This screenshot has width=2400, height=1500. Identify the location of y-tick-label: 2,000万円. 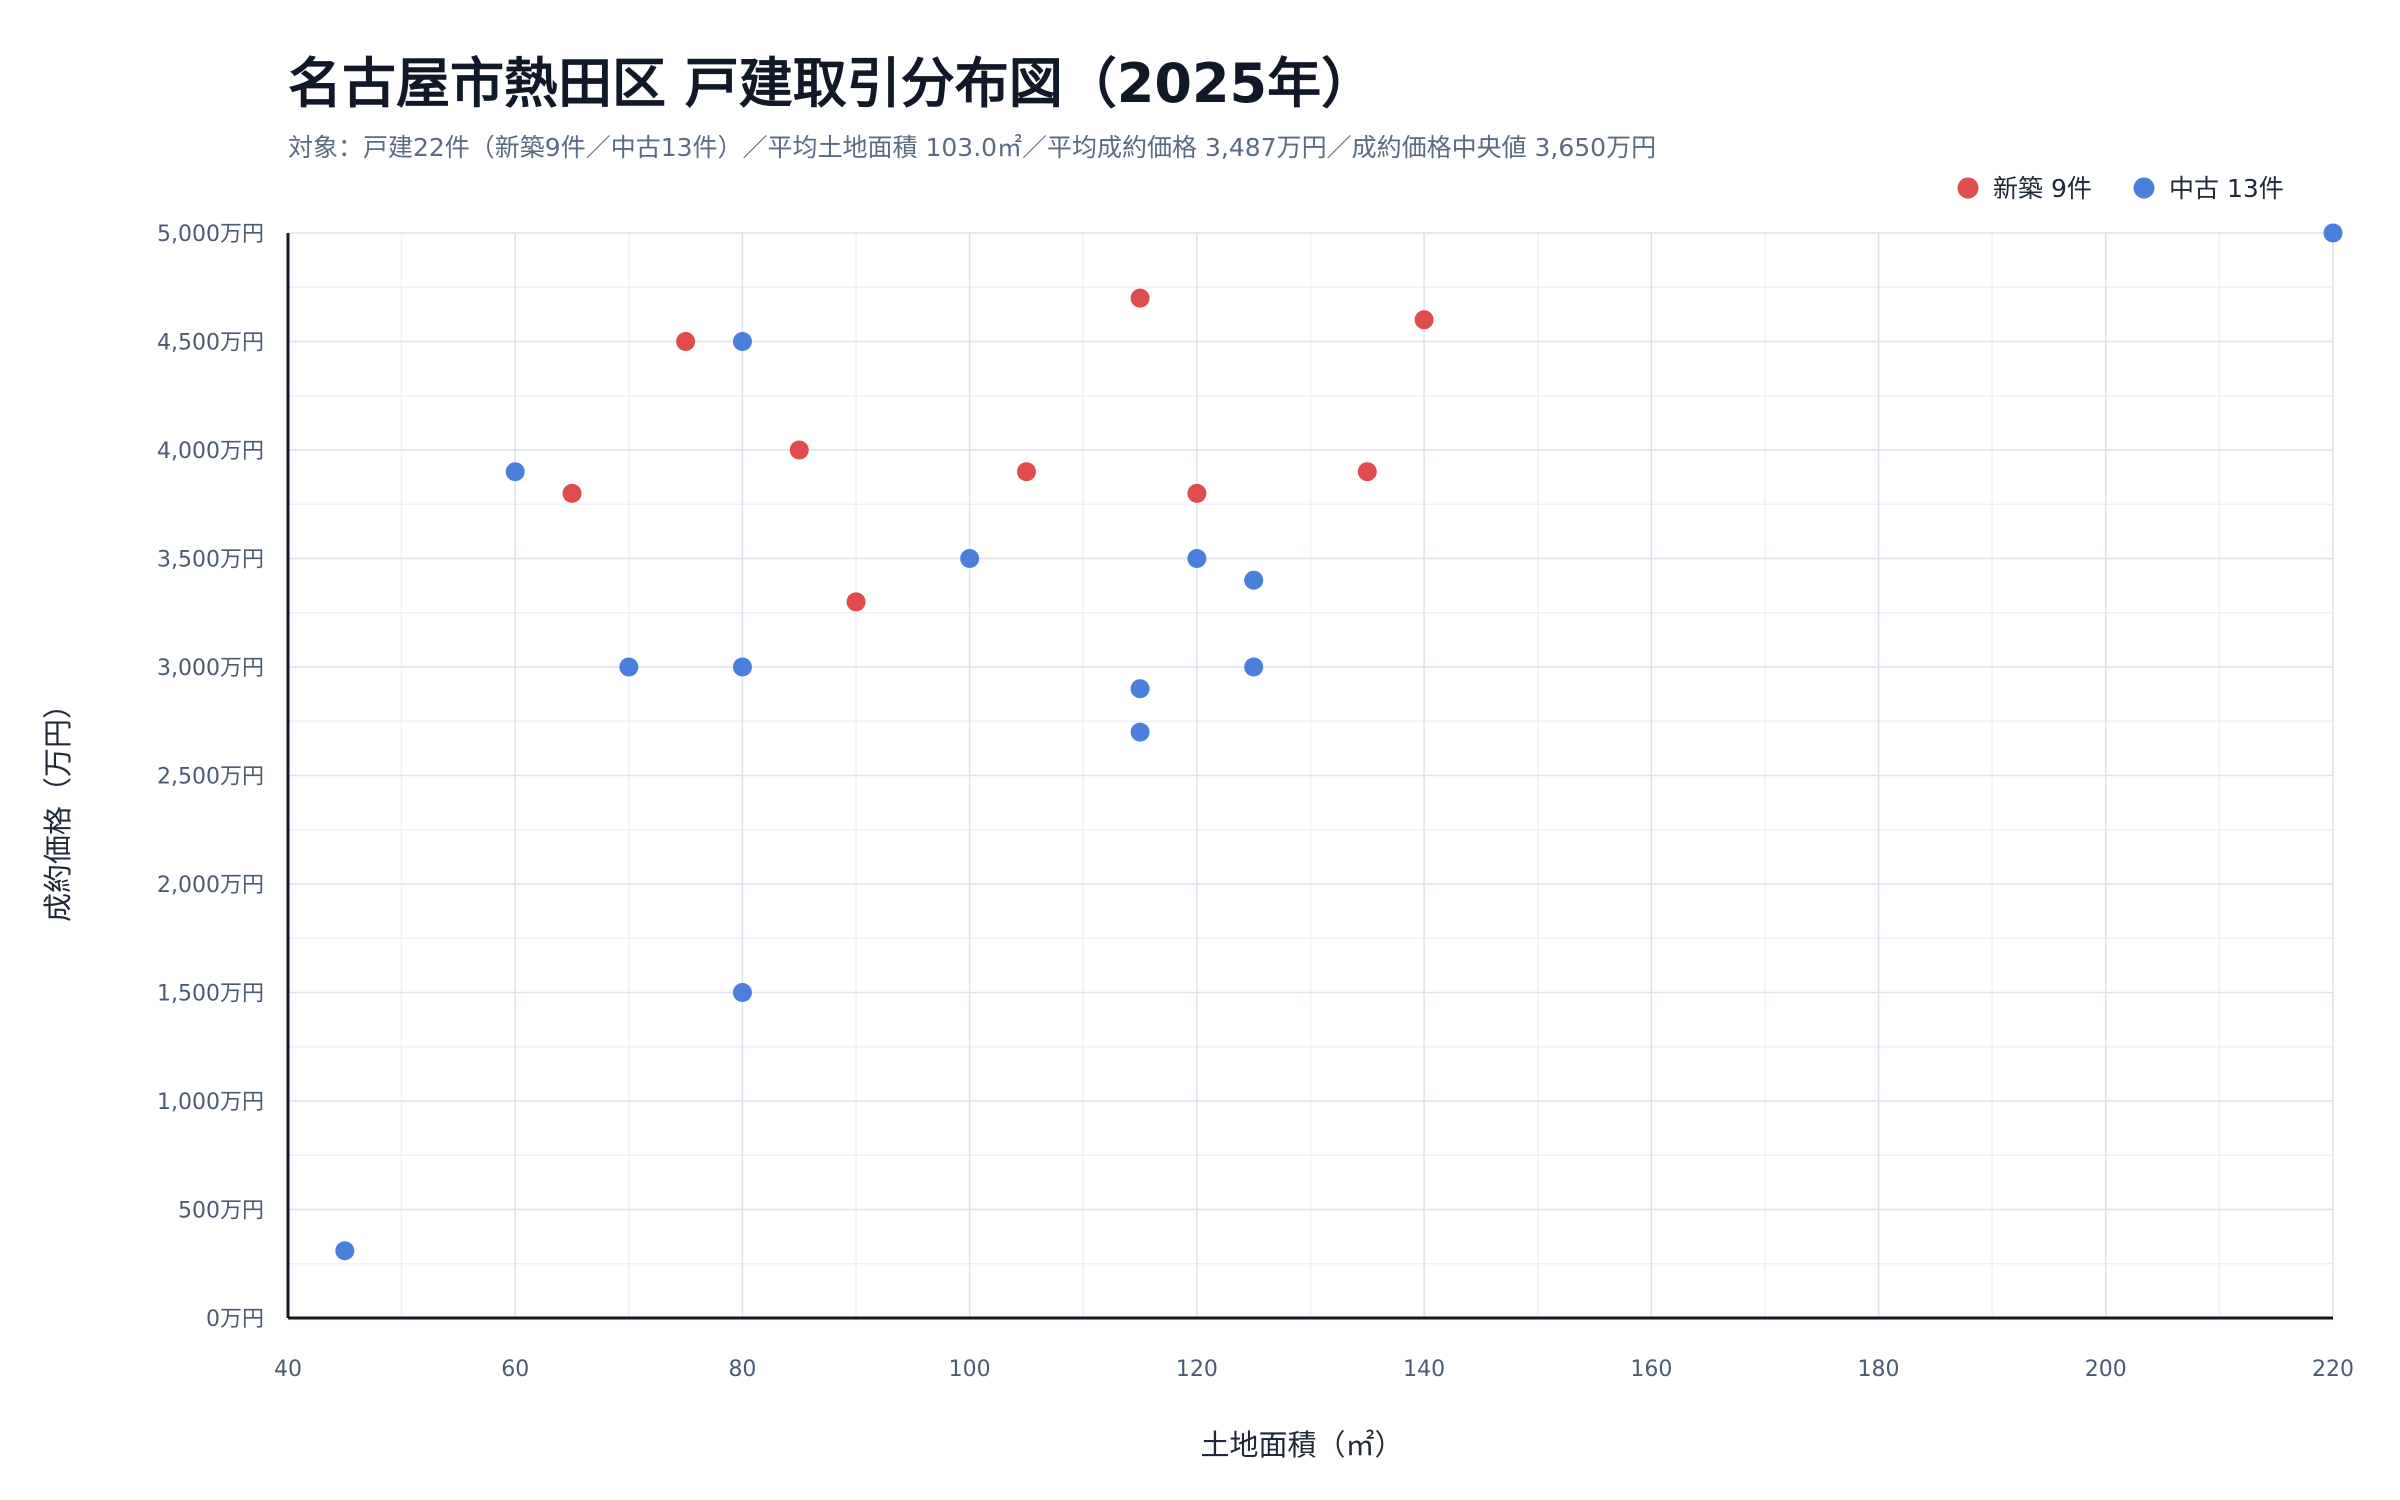
(210, 885).